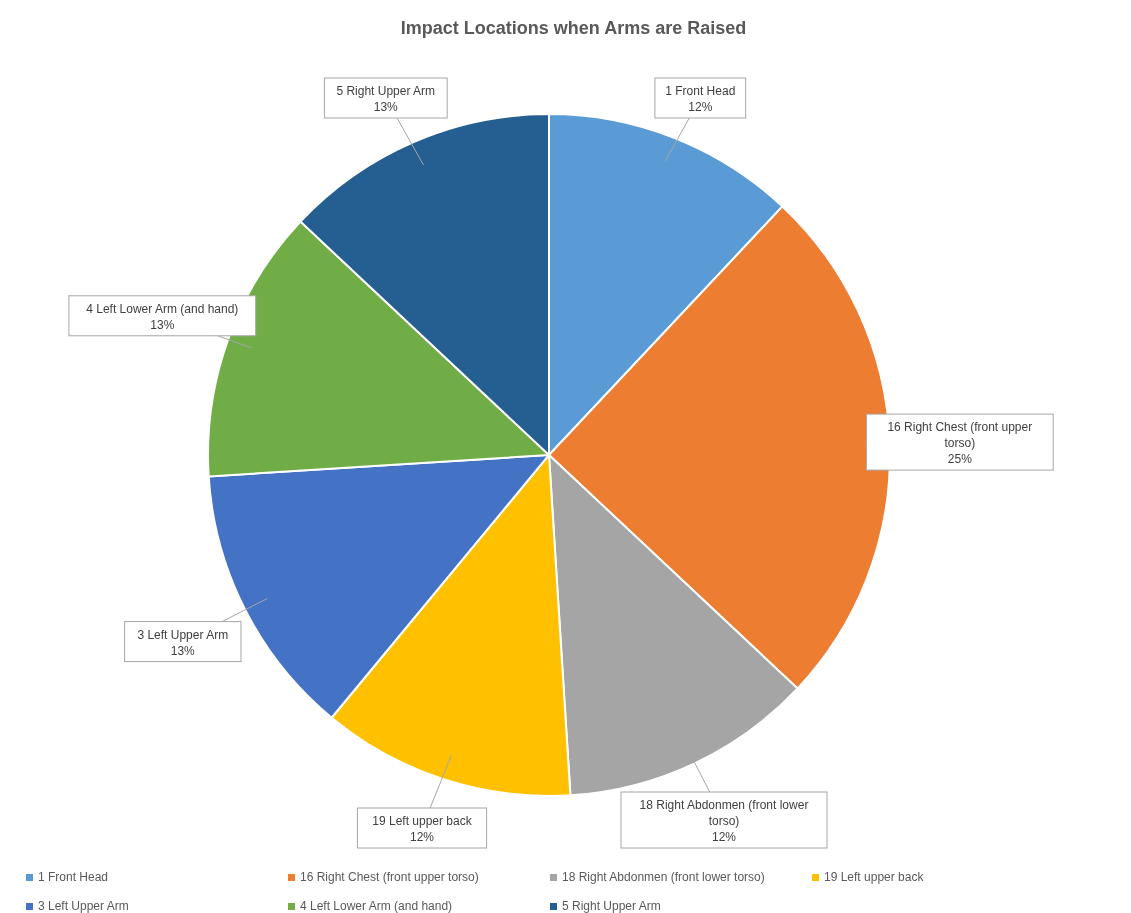 The image size is (1131, 913). I want to click on legend-label: 5 Right Upper Arm, so click(611, 906).